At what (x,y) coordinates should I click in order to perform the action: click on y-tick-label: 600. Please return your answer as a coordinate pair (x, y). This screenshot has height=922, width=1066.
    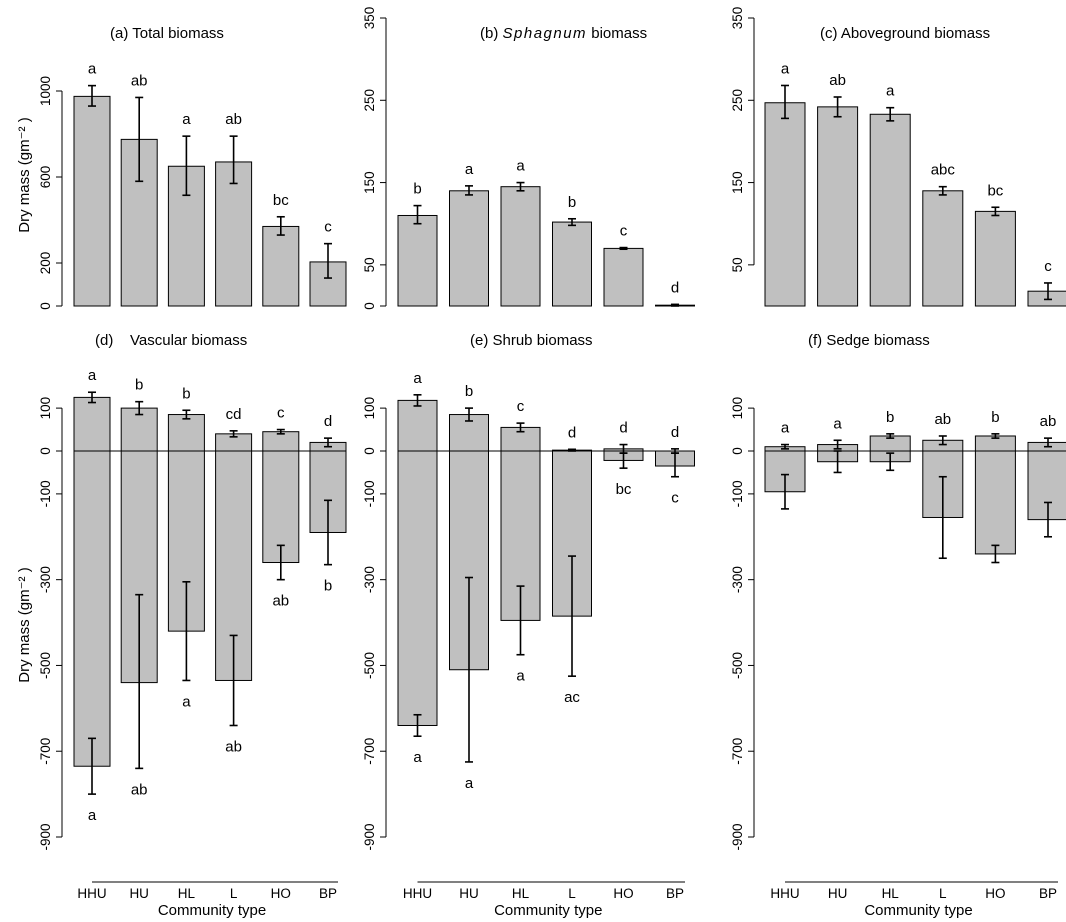
    Looking at the image, I should click on (45, 177).